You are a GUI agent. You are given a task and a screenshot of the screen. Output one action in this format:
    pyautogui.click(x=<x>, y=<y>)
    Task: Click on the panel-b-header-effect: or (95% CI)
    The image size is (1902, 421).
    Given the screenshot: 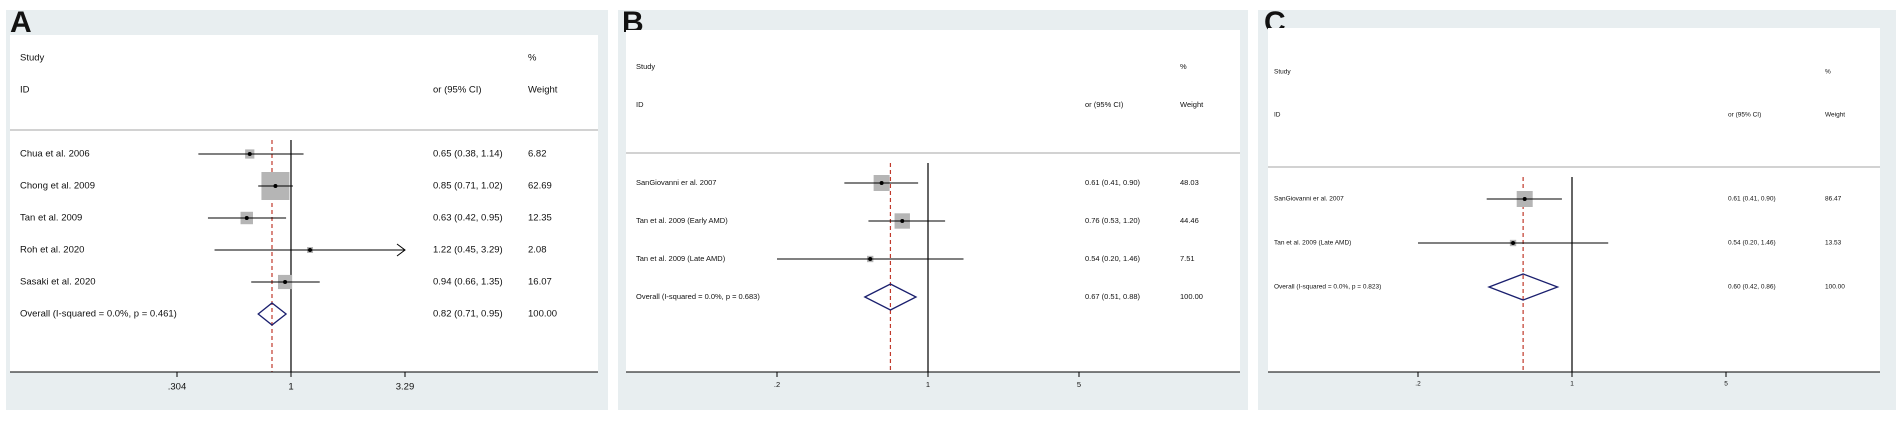 What is the action you would take?
    pyautogui.click(x=1104, y=104)
    